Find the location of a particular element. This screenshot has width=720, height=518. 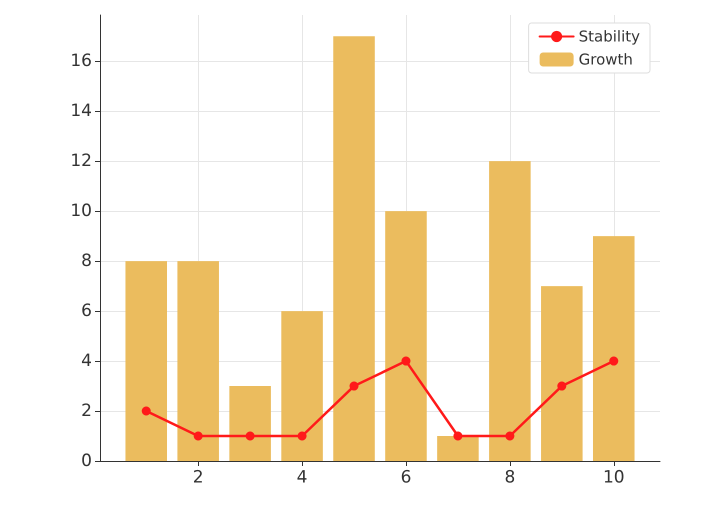

x-tick-label: 2 is located at coordinates (198, 478).